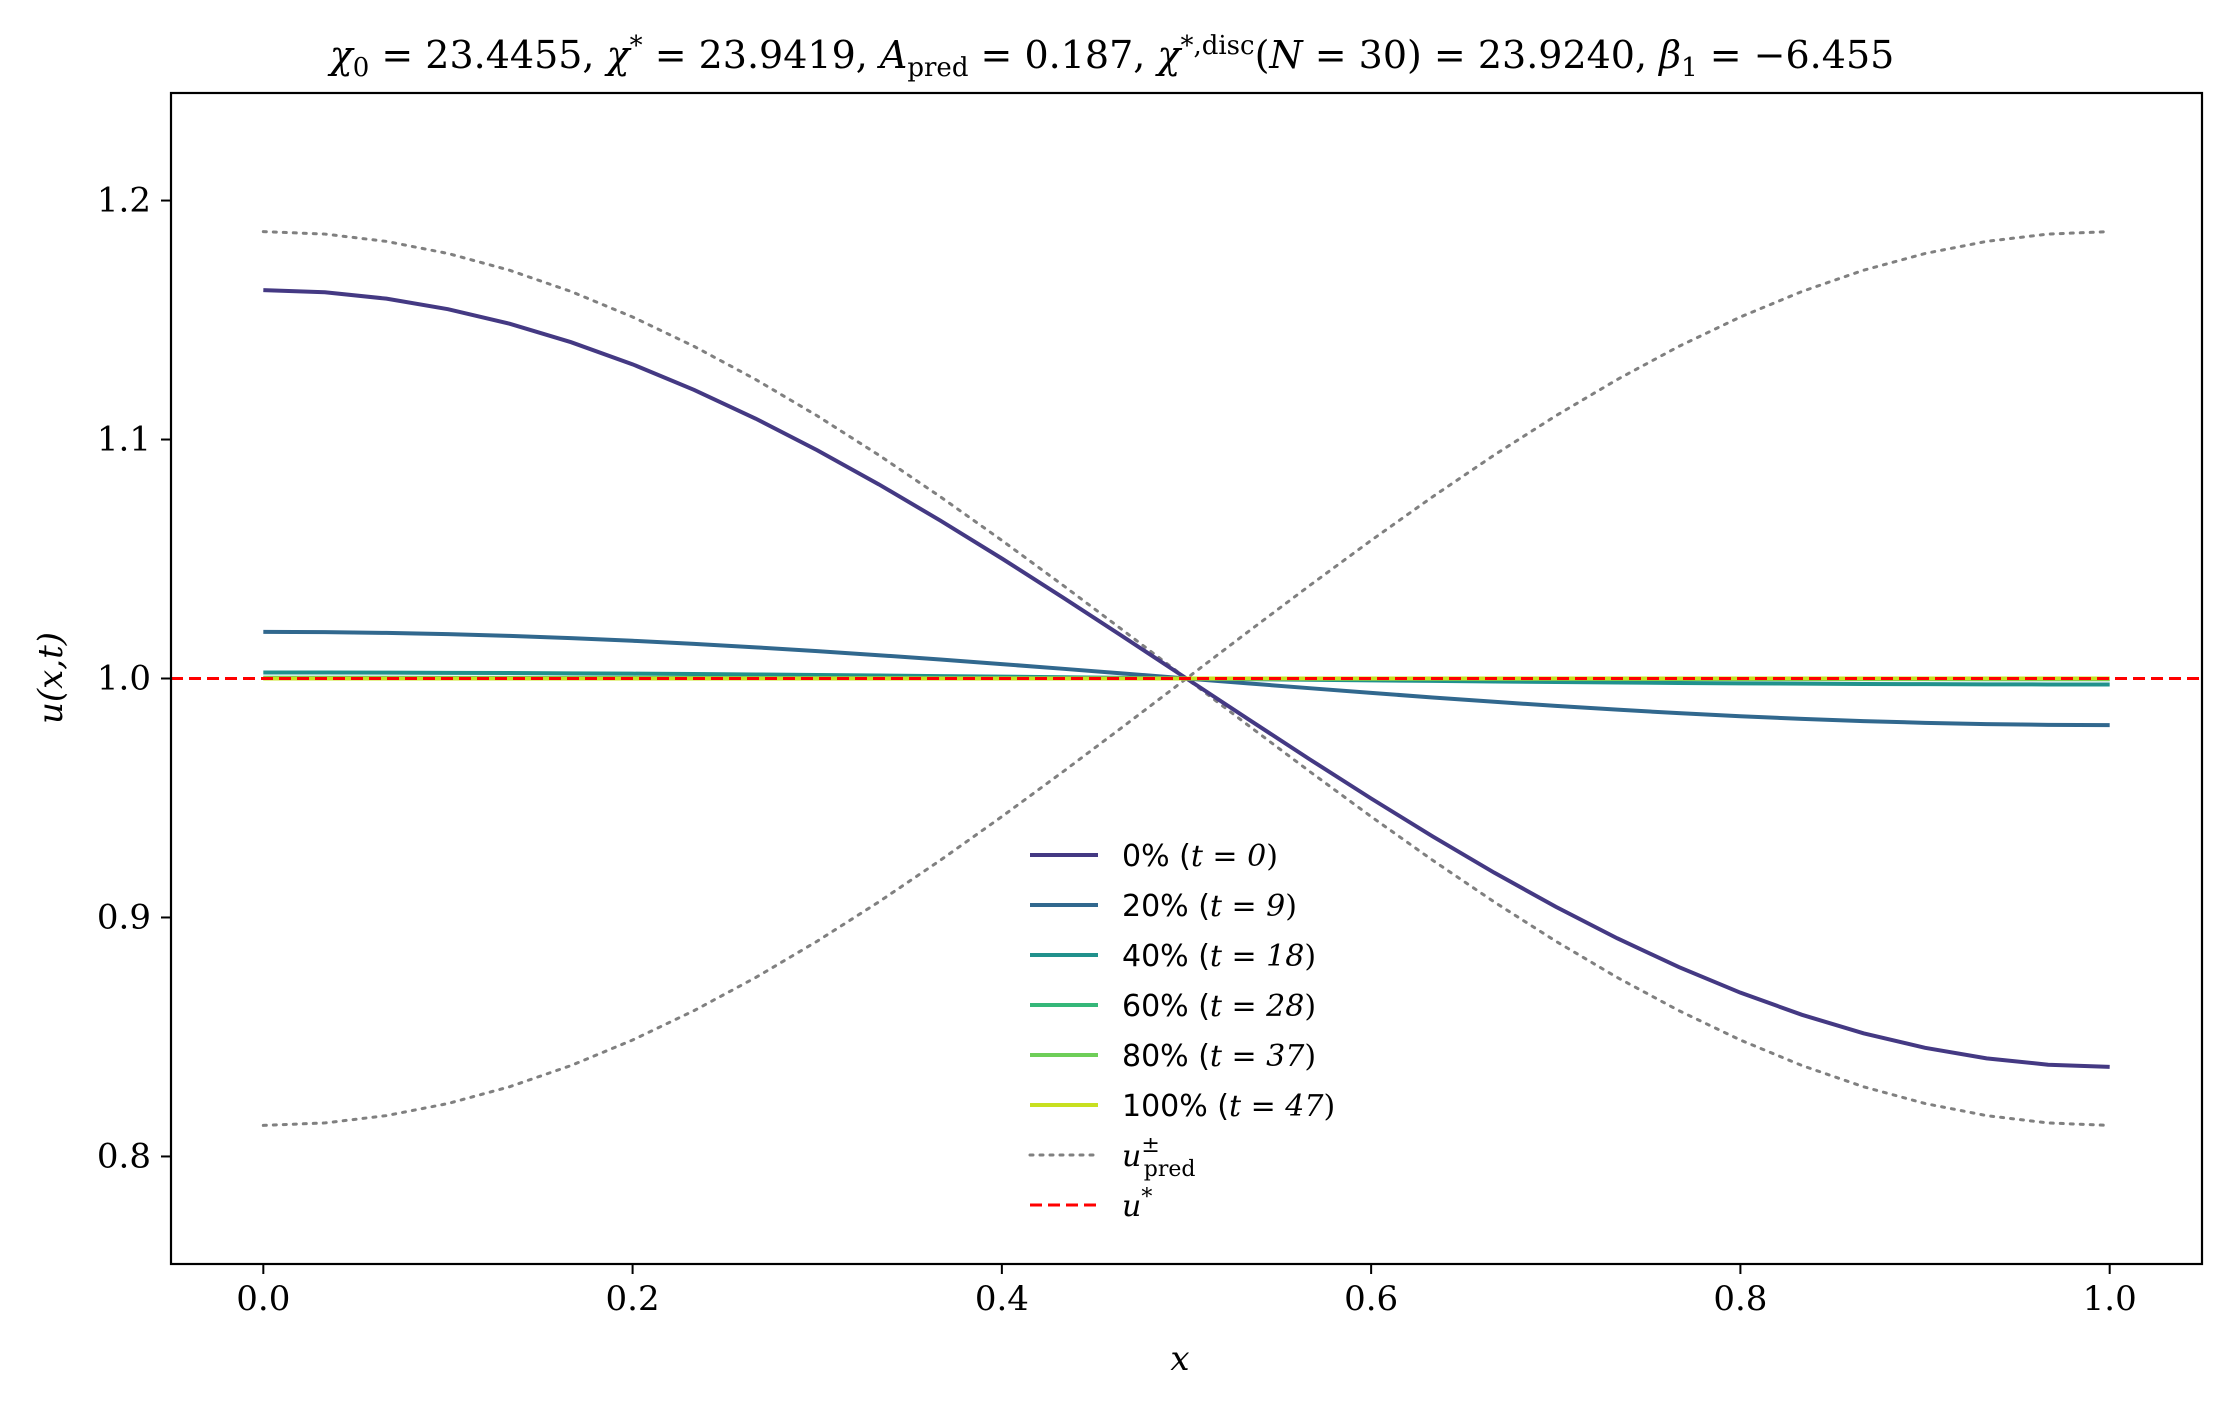  I want to click on x-axis: 0.0 0.2 0.4 0.6 0.8 1.0, so click(1186, 1291).